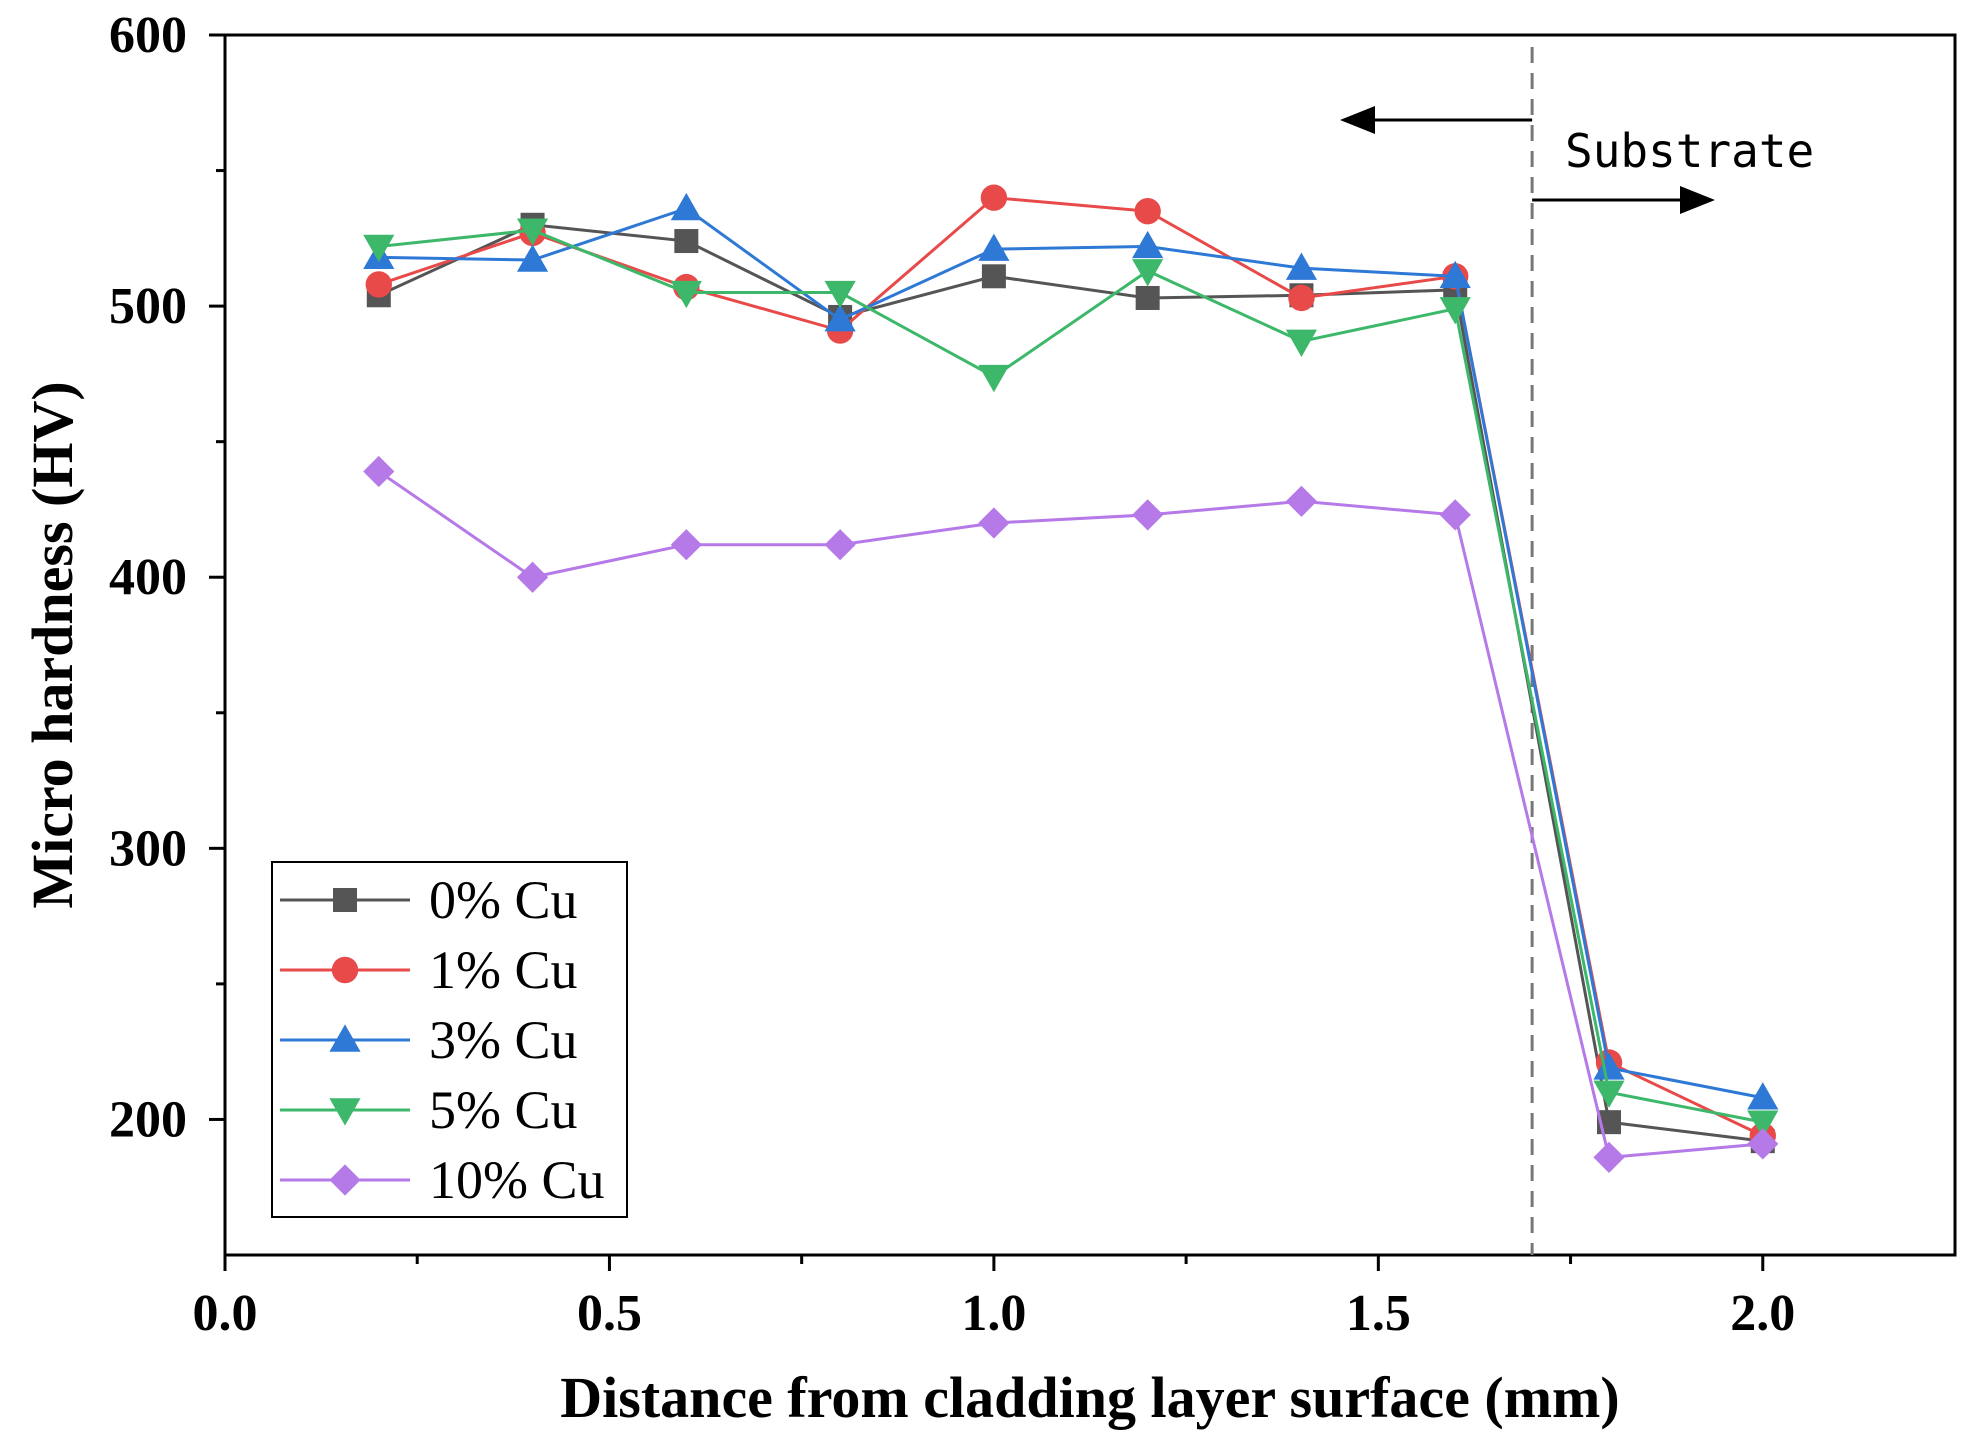 The width and height of the screenshot is (1972, 1449). What do you see at coordinates (148, 848) in the screenshot?
I see `y-tick-label: 300` at bounding box center [148, 848].